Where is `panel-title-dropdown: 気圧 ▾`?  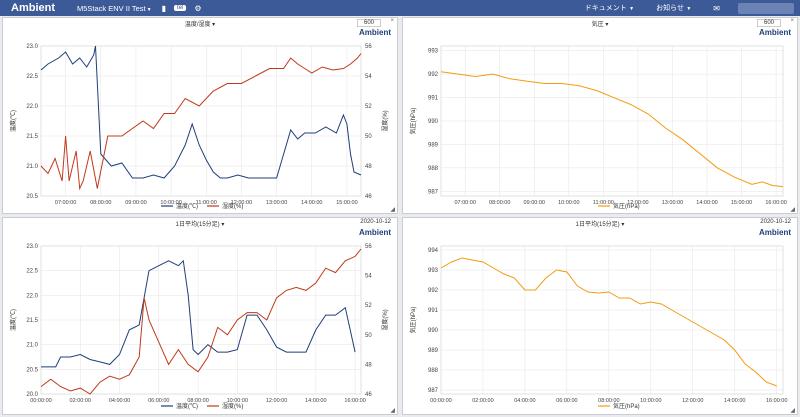 panel-title-dropdown: 気圧 ▾ is located at coordinates (600, 25).